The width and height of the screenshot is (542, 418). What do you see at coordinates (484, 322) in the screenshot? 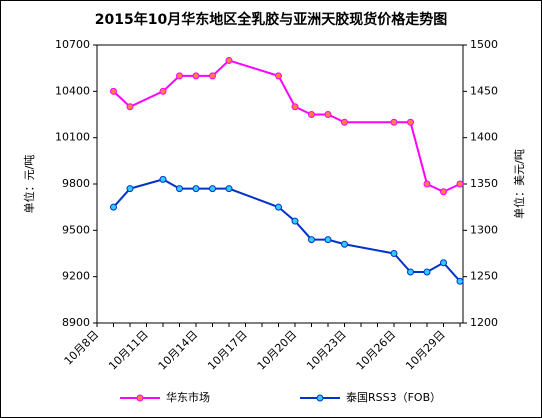
I see `y2-tick-label: 1200` at bounding box center [484, 322].